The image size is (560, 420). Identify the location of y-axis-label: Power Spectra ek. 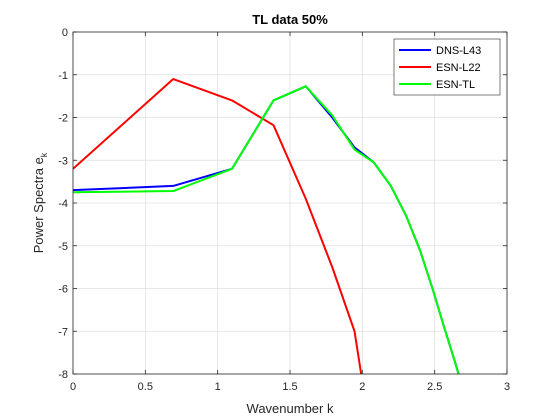
(40, 202).